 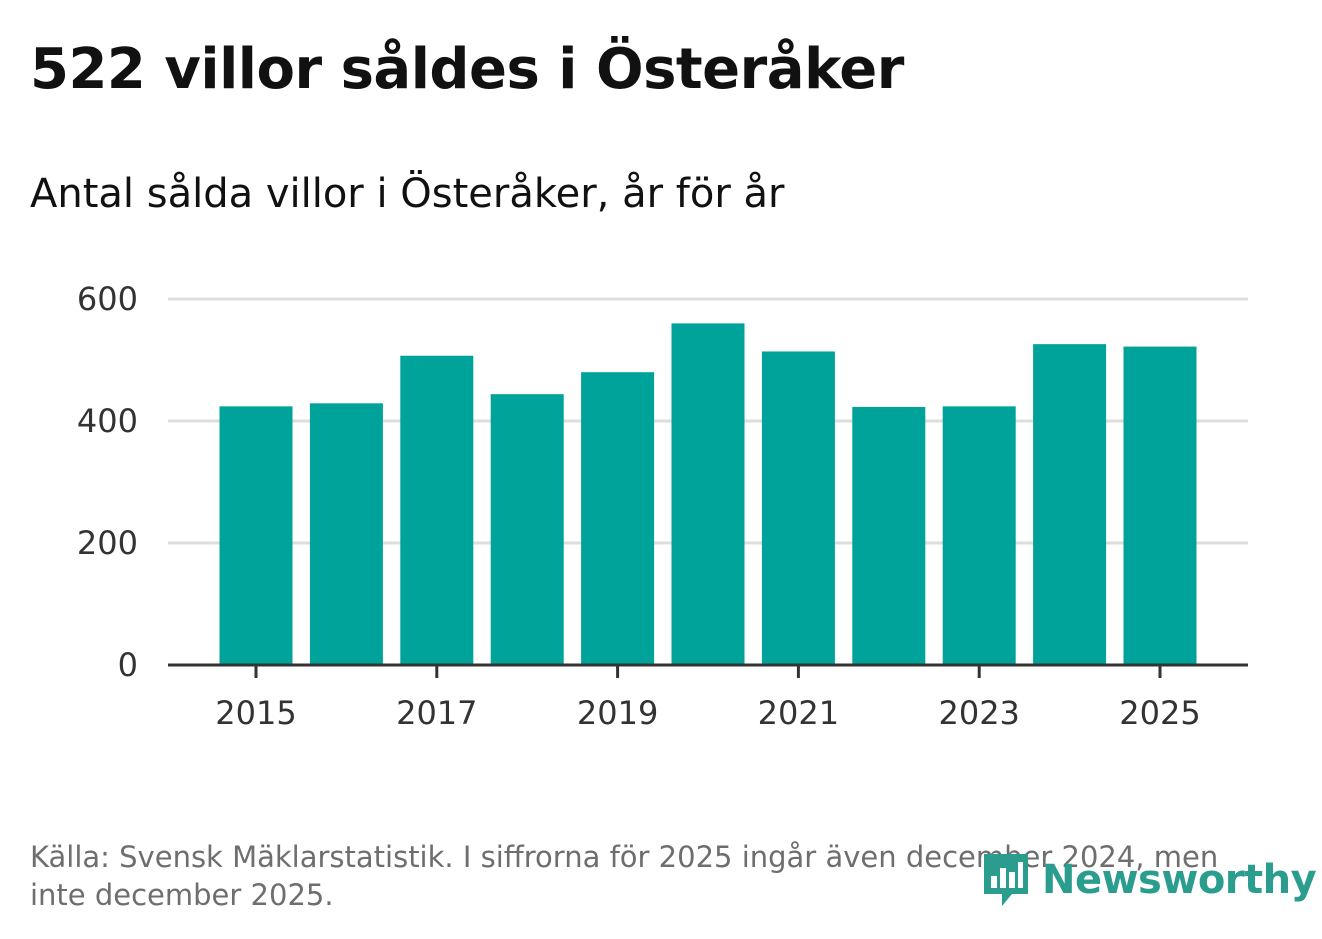 What do you see at coordinates (708, 697) in the screenshot?
I see `x-axis: 2015 2017 2019 2021 2023 2025` at bounding box center [708, 697].